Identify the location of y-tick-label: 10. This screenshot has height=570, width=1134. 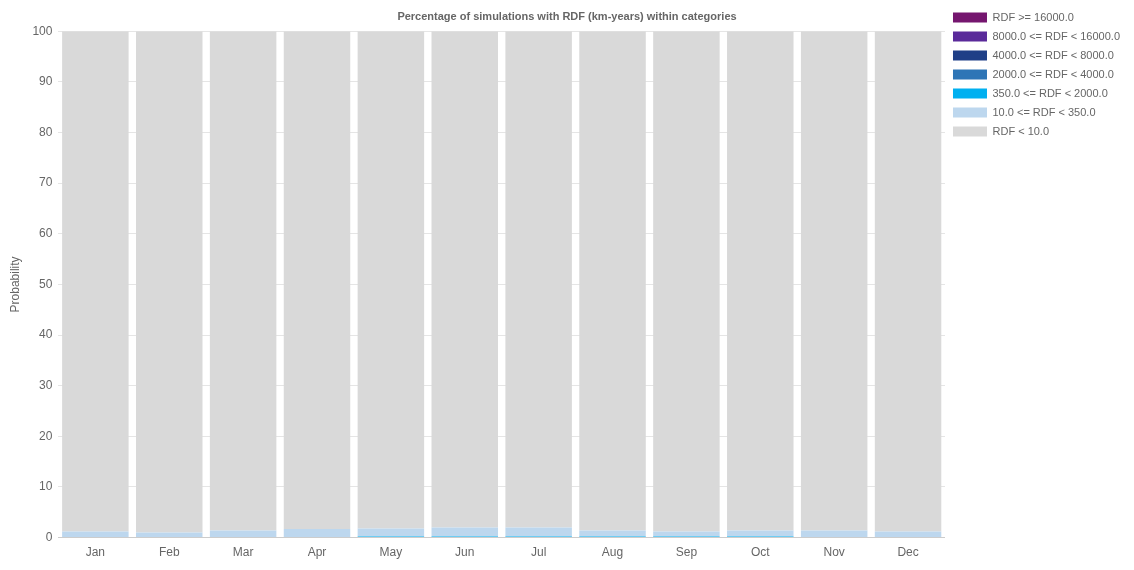
(46, 486).